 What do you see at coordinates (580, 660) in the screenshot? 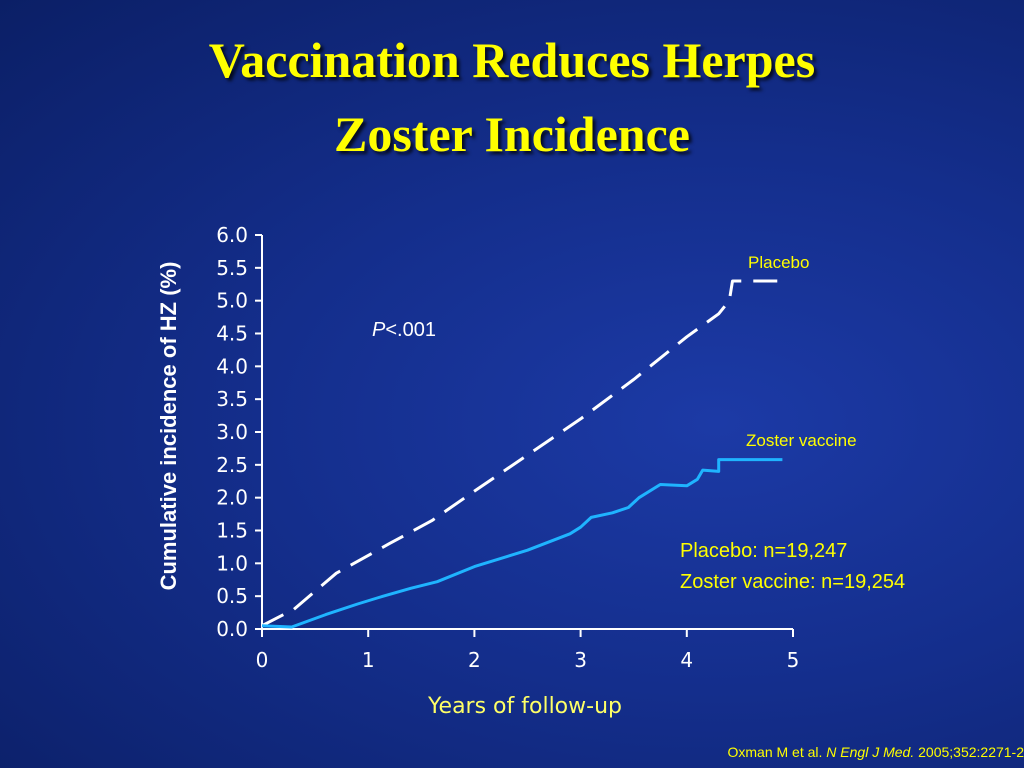
I see `x-tick-label: 3` at bounding box center [580, 660].